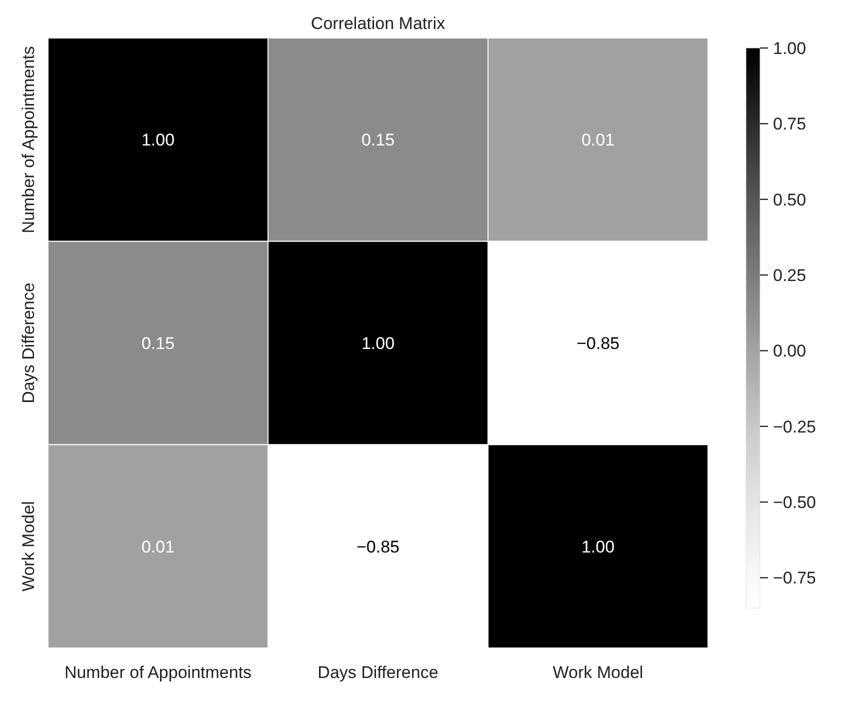 The height and width of the screenshot is (703, 864). What do you see at coordinates (789, 124) in the screenshot?
I see `color-bar-label: 0.75` at bounding box center [789, 124].